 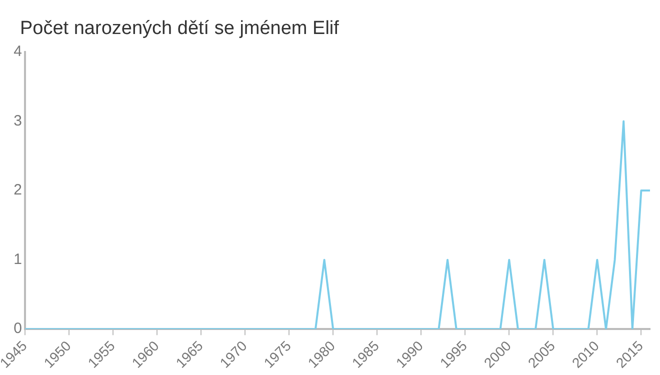 What do you see at coordinates (18, 121) in the screenshot?
I see `y-tick-label: 3` at bounding box center [18, 121].